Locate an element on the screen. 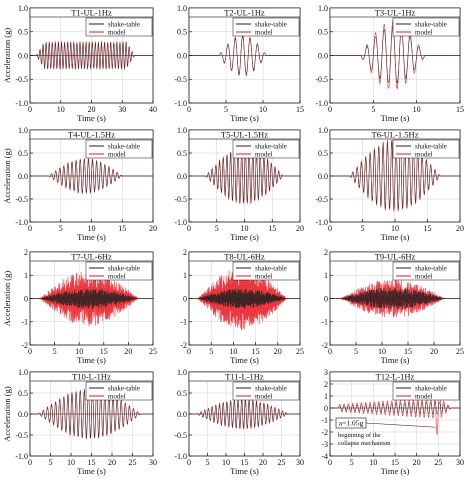  panel-title: T12-L-1Hz is located at coordinates (395, 377).